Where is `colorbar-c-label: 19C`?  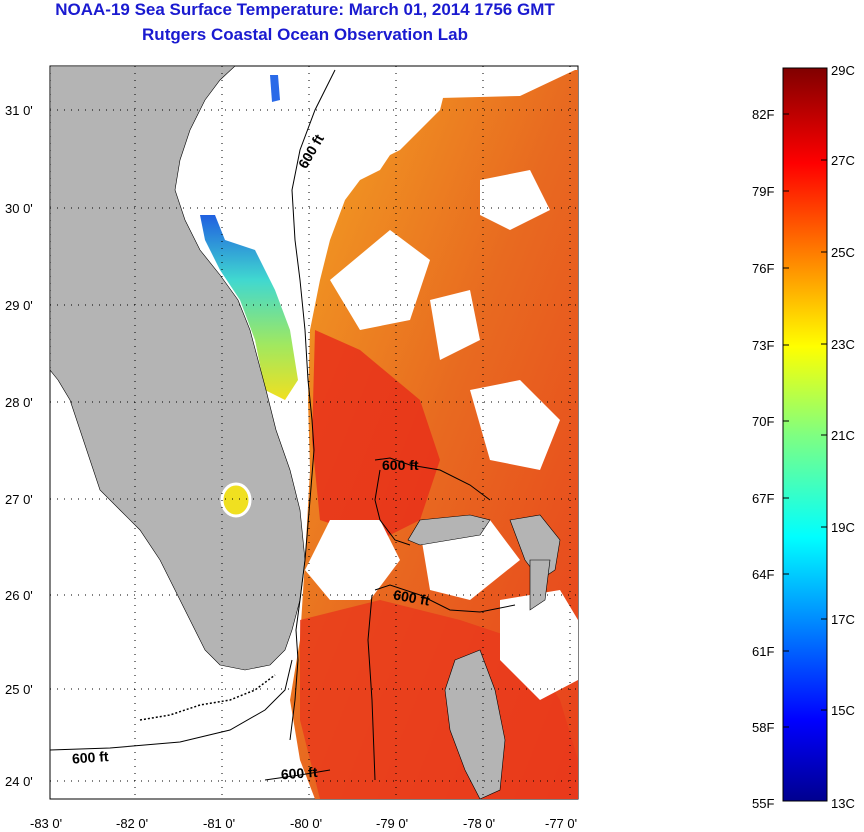
colorbar-c-label: 19C is located at coordinates (843, 527).